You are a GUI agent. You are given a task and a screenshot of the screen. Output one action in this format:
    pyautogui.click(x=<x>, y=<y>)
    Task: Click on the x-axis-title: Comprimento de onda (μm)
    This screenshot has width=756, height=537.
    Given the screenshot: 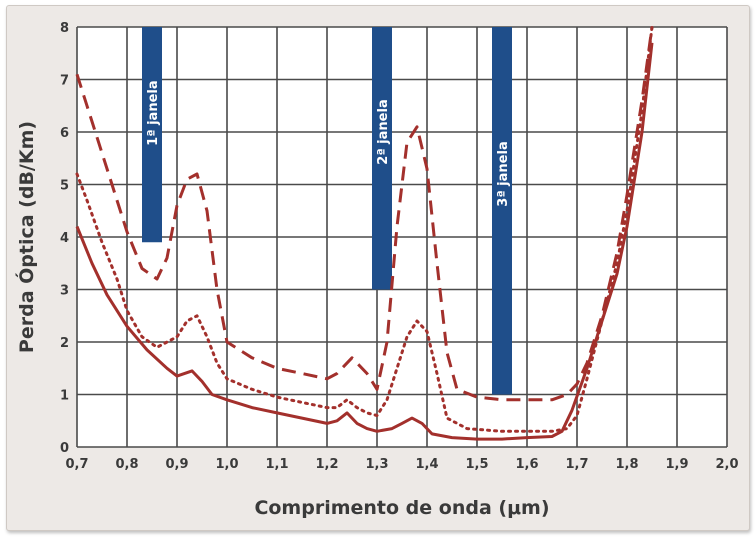 What is the action you would take?
    pyautogui.click(x=401, y=508)
    